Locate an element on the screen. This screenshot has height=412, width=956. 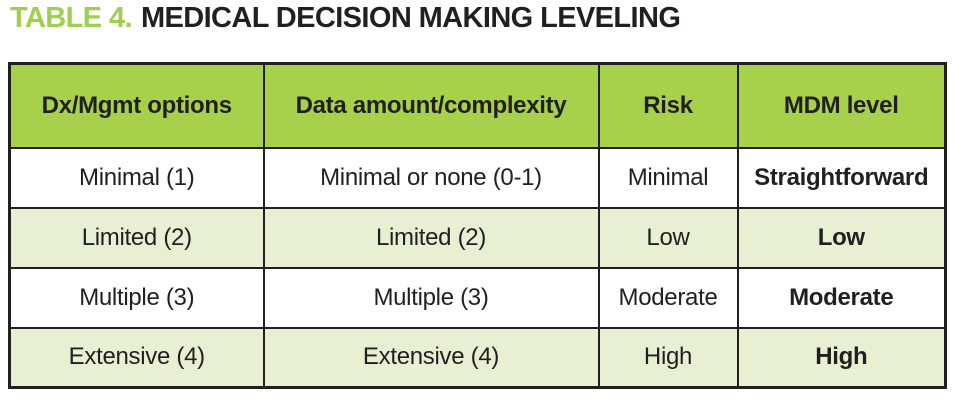
page-title: TABLE 4. MEDICAL DECISION MAKING LEVELING is located at coordinates (345, 18).